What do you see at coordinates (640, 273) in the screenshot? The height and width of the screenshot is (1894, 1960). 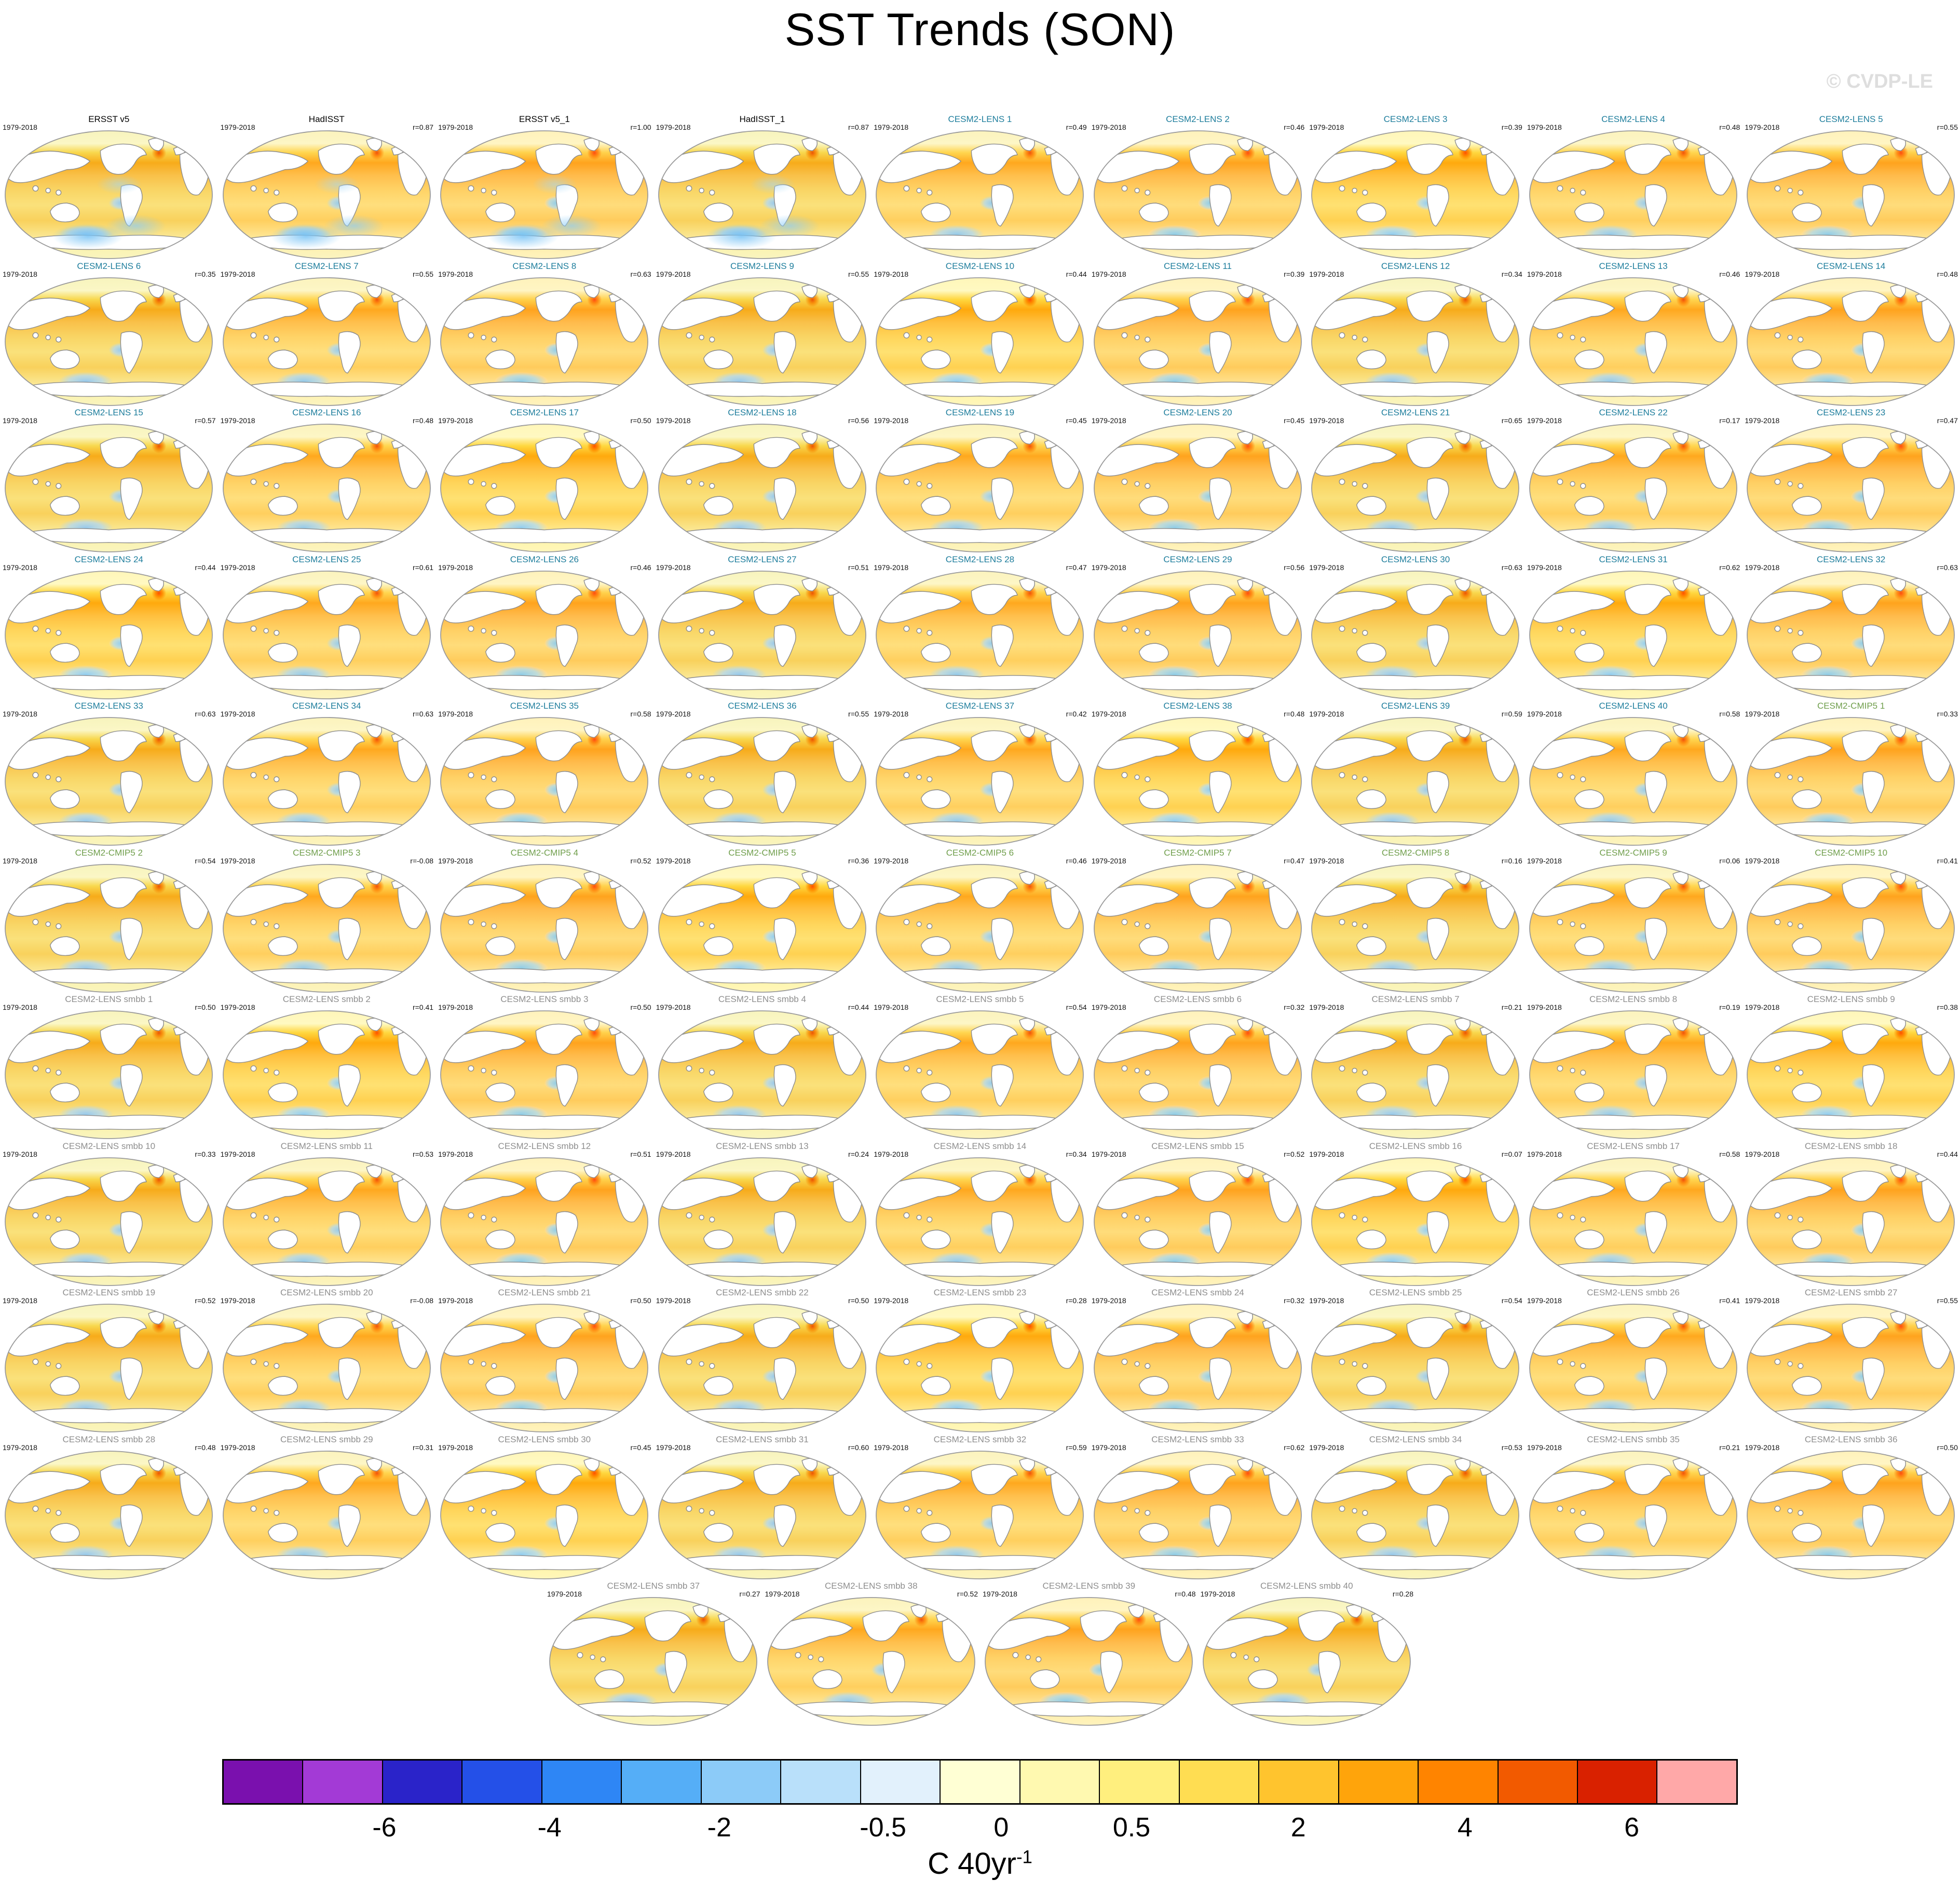 I see `panel-r-value: r=0.63` at bounding box center [640, 273].